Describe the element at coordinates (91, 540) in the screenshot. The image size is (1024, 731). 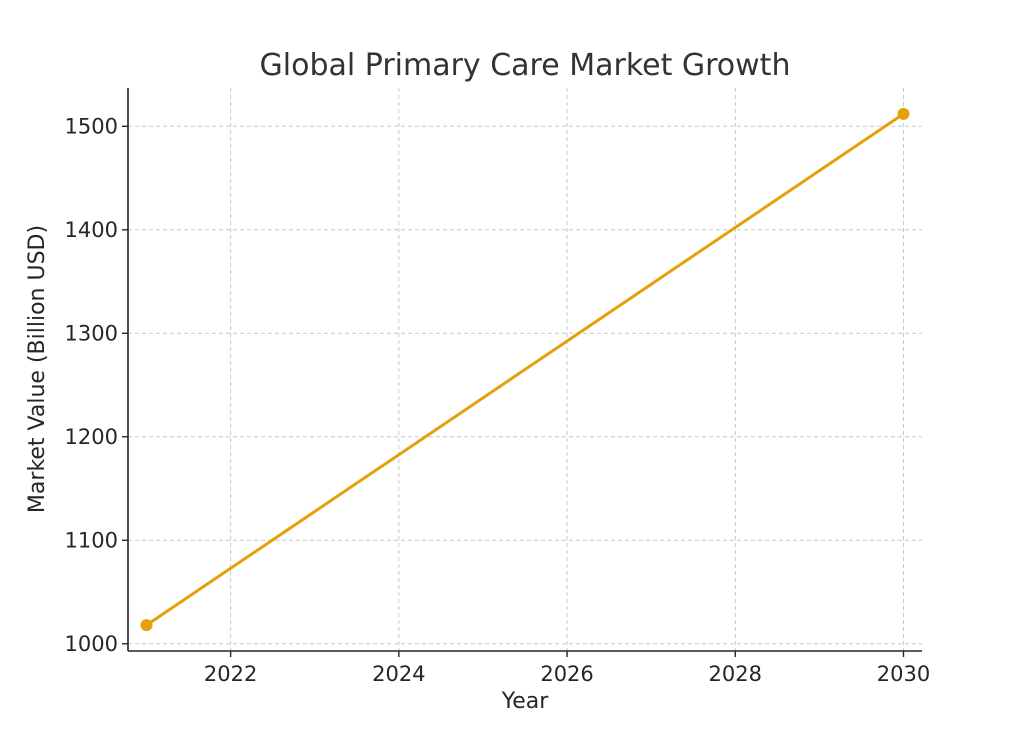
I see `y-tick-label: 1100` at that location.